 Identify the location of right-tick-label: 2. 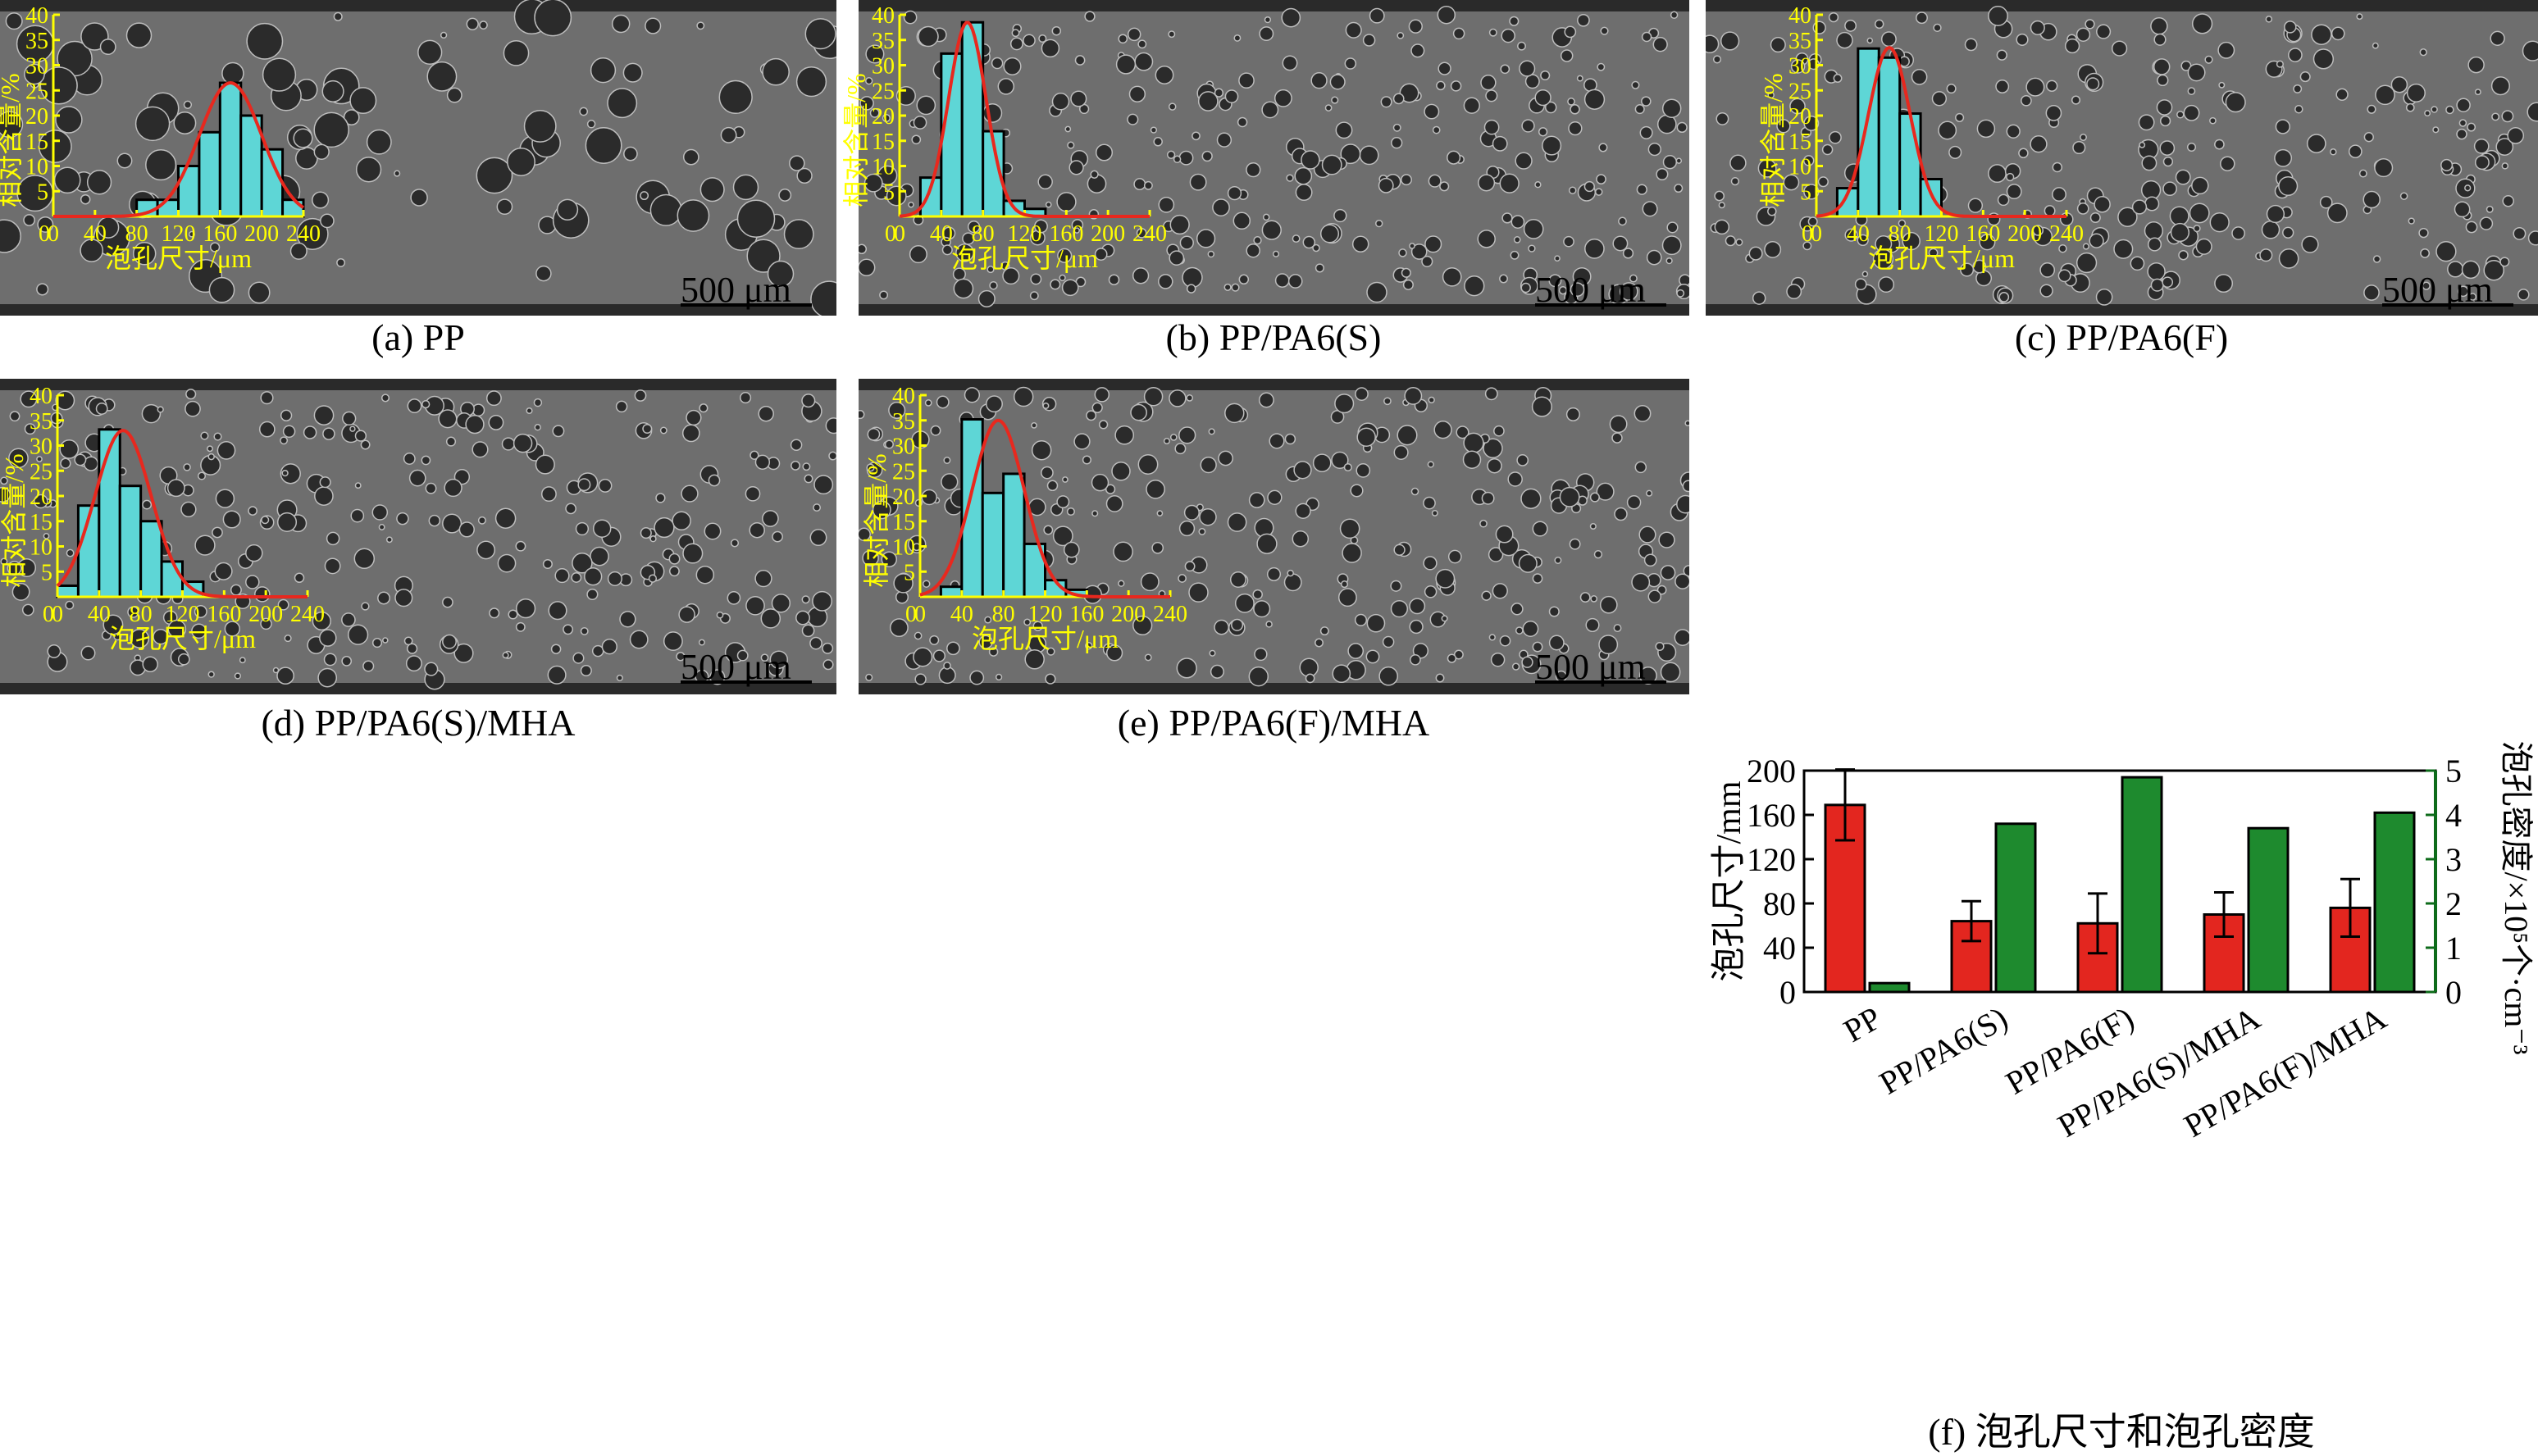
(2453, 903).